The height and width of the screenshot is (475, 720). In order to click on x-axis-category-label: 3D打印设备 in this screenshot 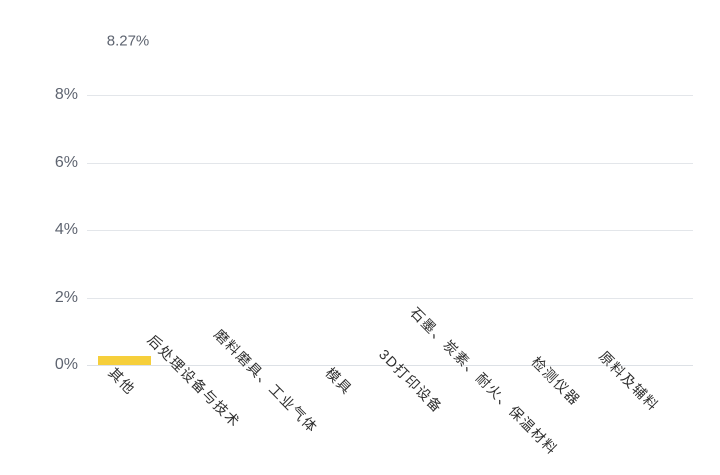, I will do `click(411, 381)`.